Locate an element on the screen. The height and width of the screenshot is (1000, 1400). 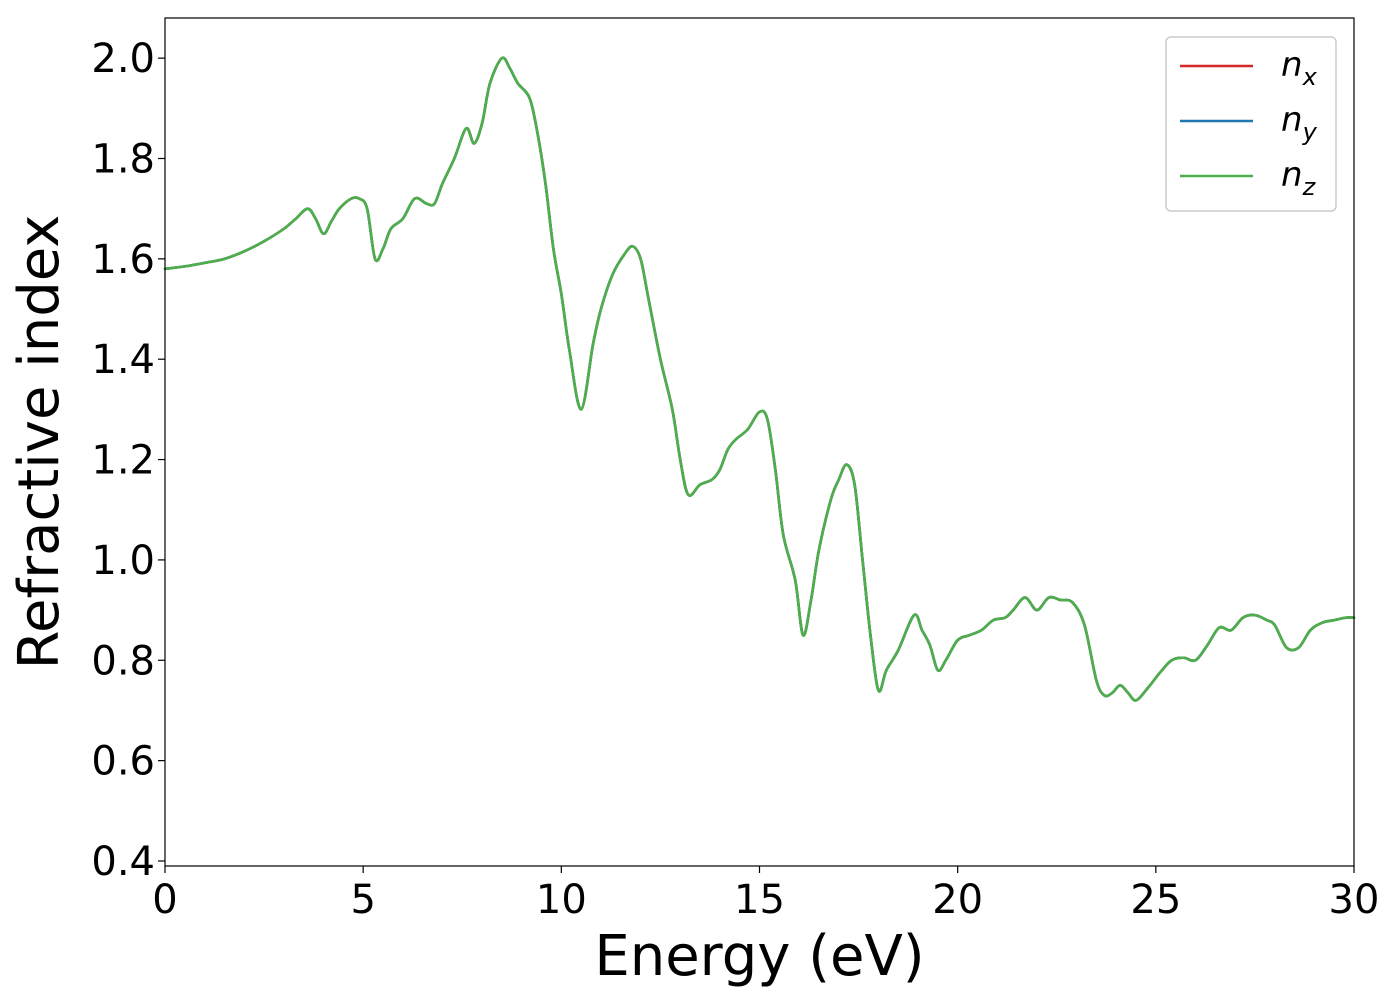
y-tick-label: 1.6 is located at coordinates (123, 260).